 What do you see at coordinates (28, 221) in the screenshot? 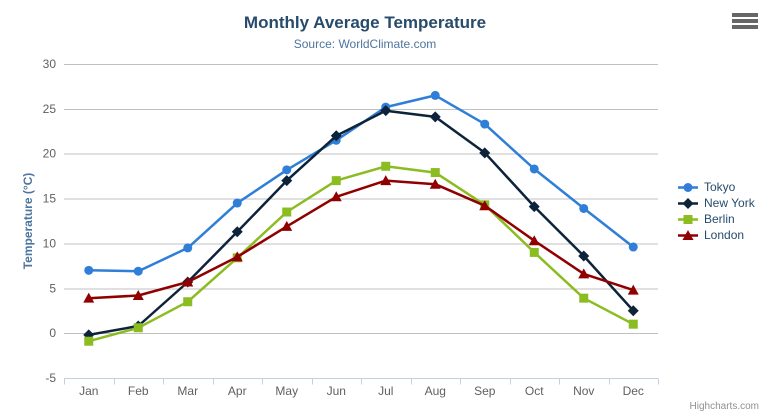
I see `y-axis-title: Temperature (°C)` at bounding box center [28, 221].